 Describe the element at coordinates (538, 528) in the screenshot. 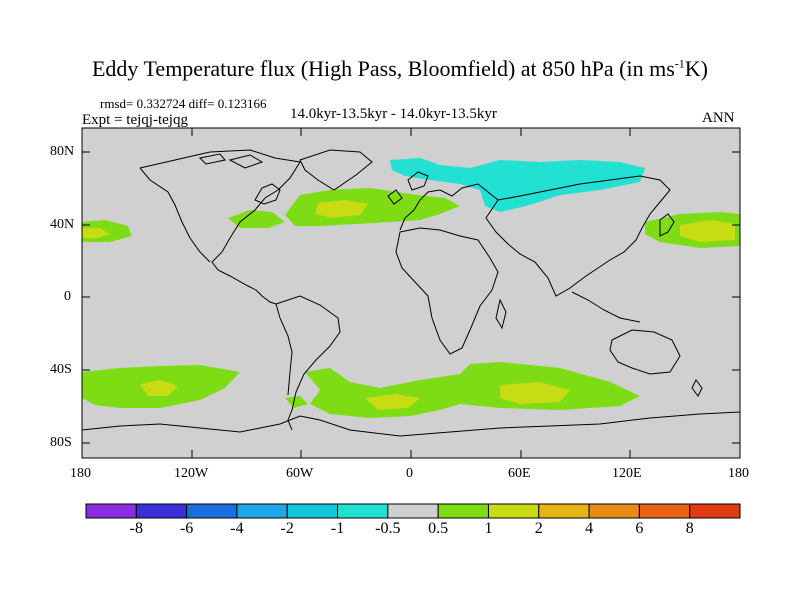

I see `colorbar-label: 2` at that location.